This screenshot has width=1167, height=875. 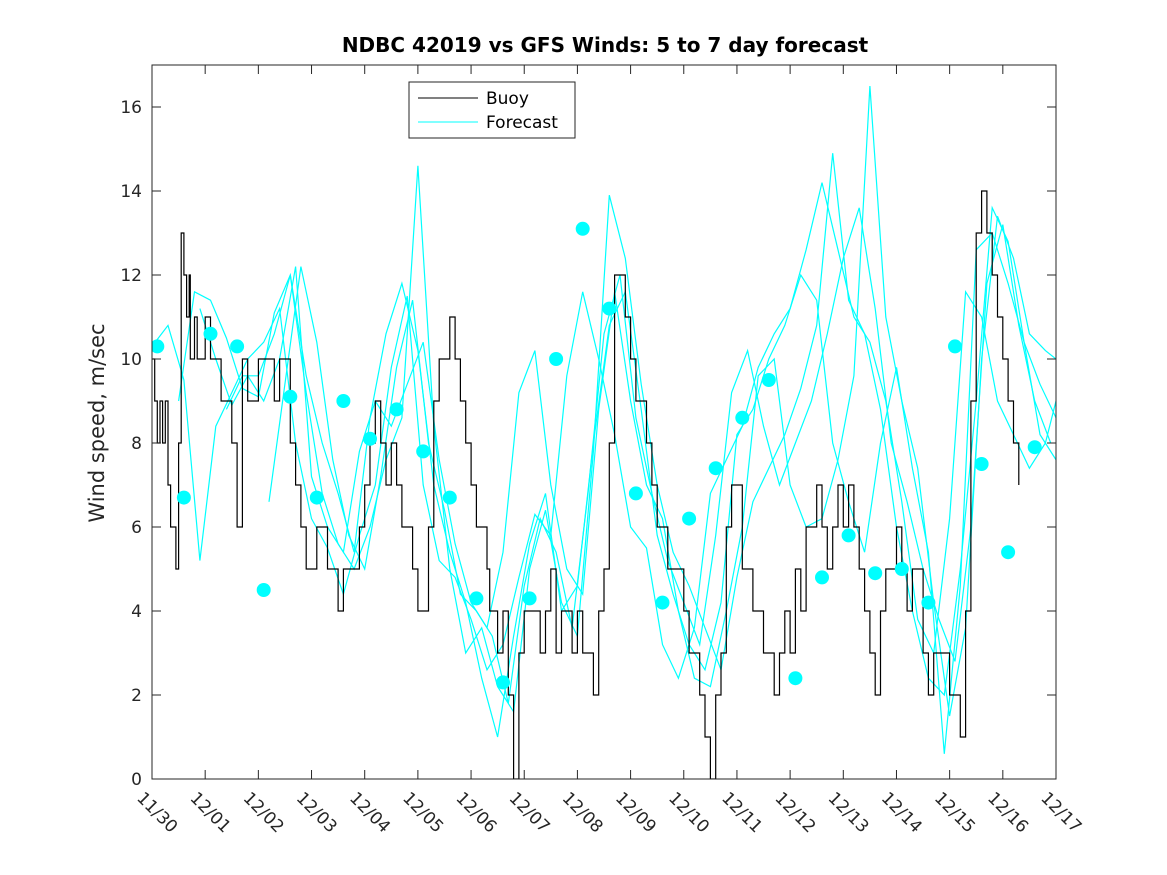 What do you see at coordinates (136, 696) in the screenshot?
I see `y-tick-label: 2` at bounding box center [136, 696].